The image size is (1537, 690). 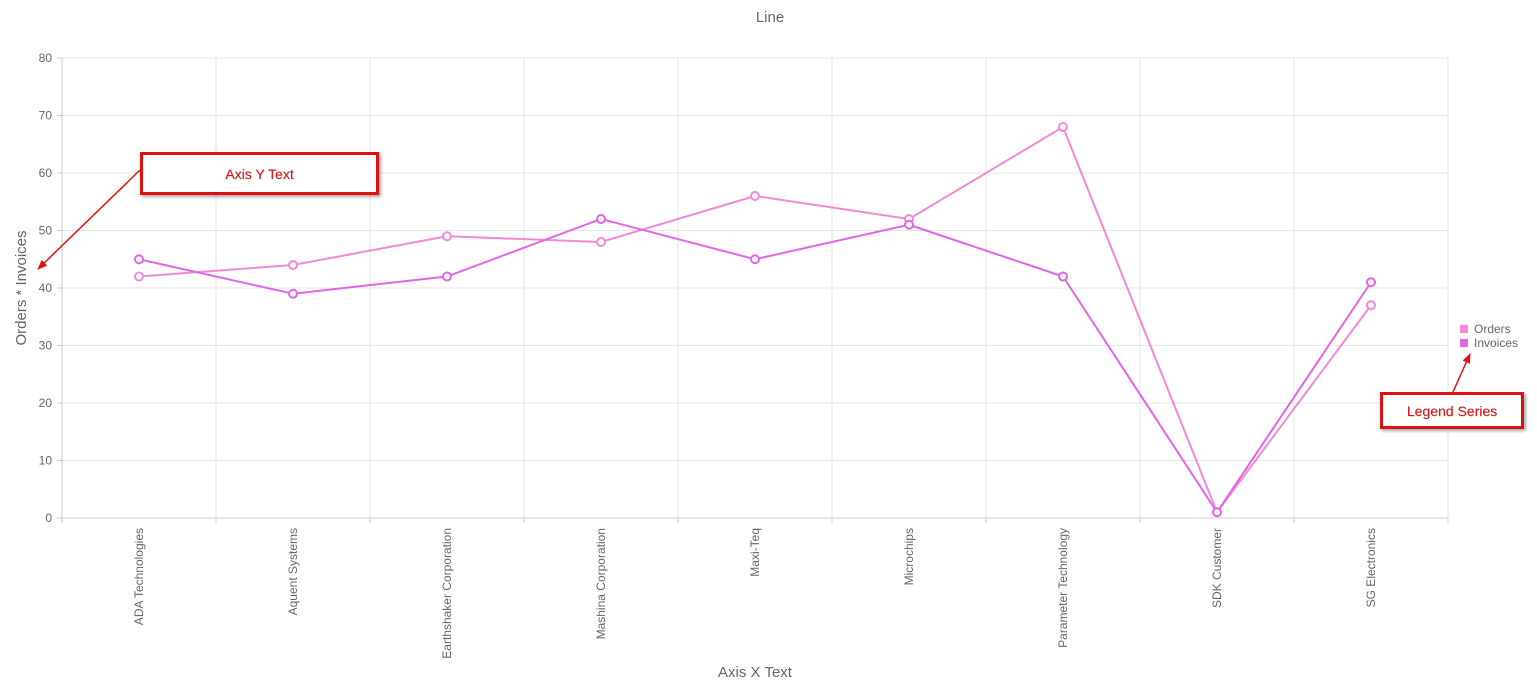 What do you see at coordinates (46, 231) in the screenshot?
I see `y-tick-label: 50` at bounding box center [46, 231].